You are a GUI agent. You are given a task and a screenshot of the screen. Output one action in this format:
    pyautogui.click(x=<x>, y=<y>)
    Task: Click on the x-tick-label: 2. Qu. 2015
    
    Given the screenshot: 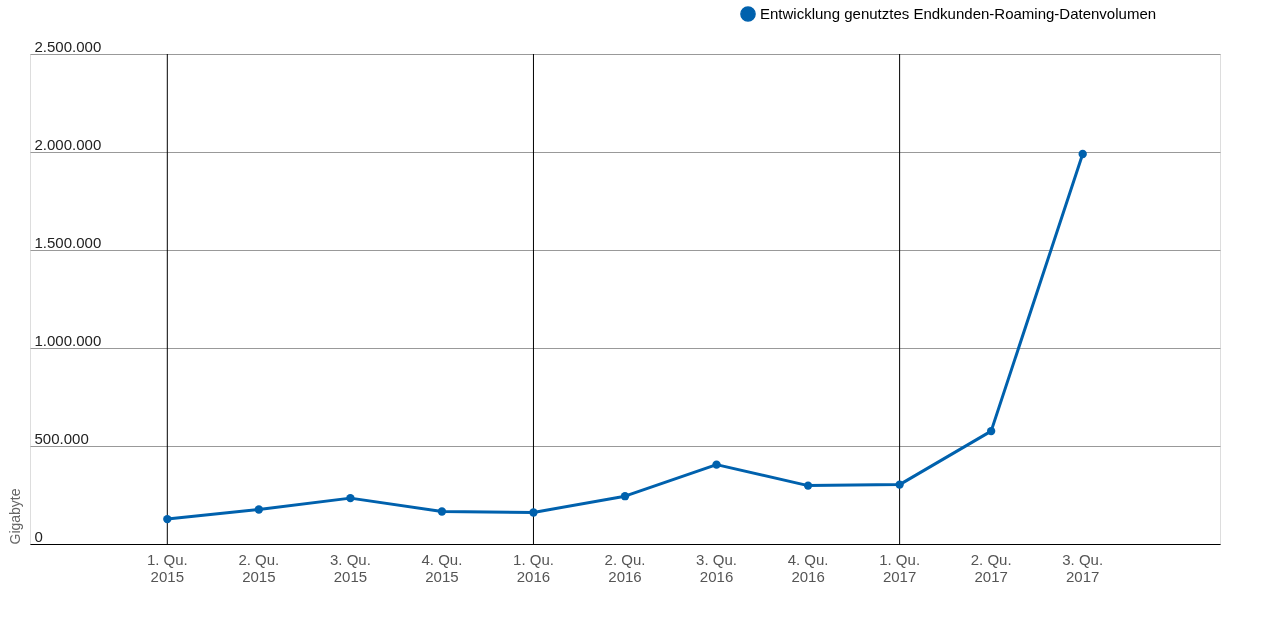 What is the action you would take?
    pyautogui.click(x=259, y=567)
    